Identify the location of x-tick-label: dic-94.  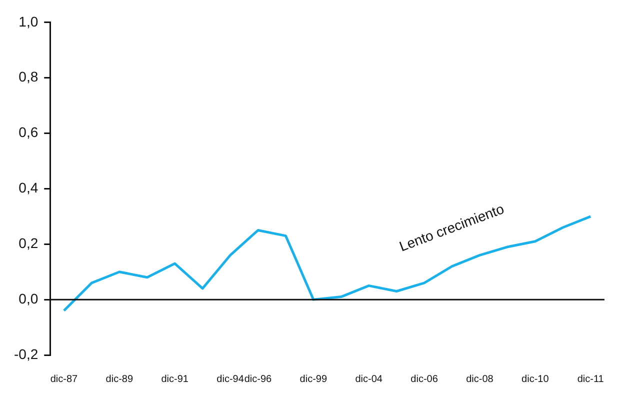
(230, 379).